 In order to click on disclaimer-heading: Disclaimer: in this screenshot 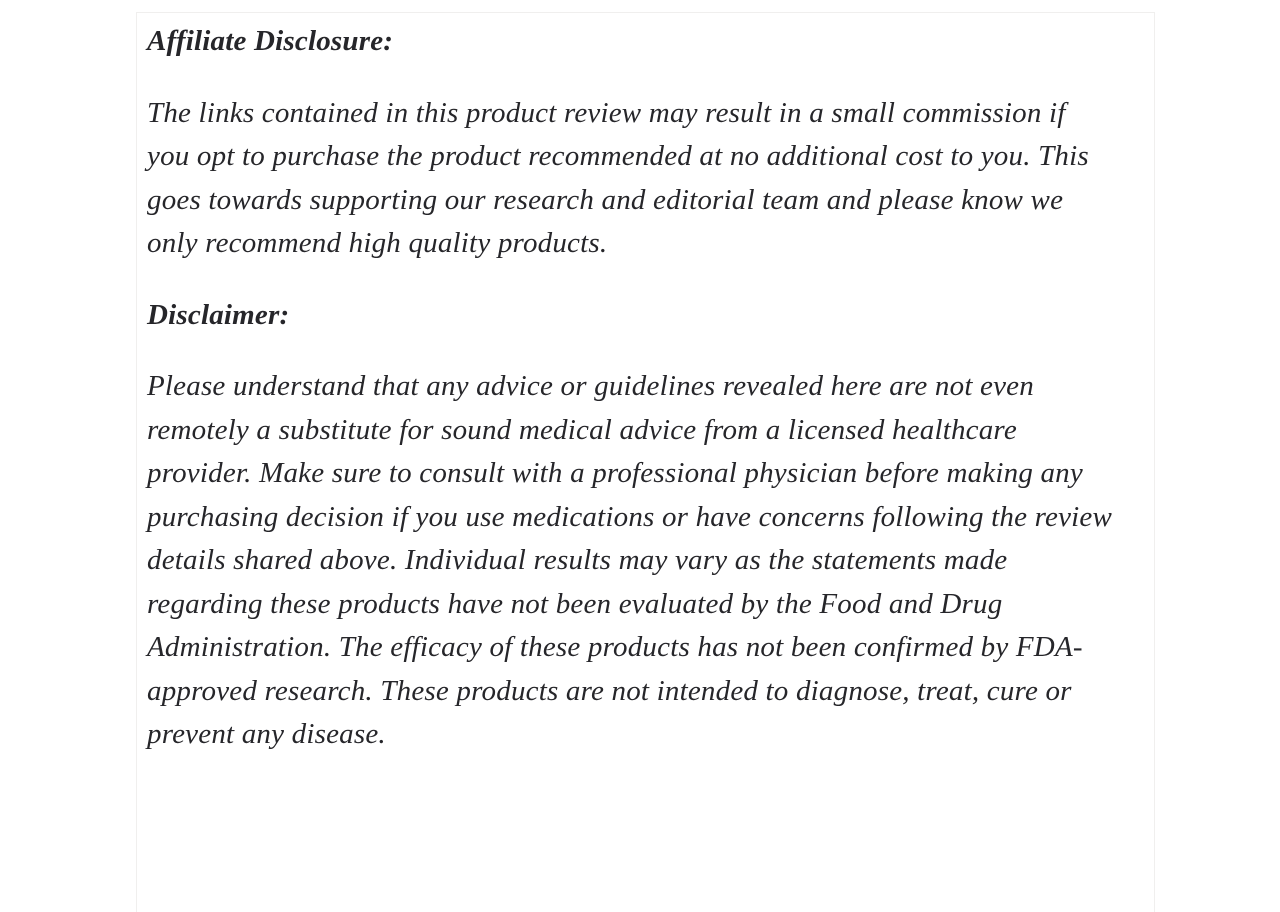, I will do `click(218, 314)`.